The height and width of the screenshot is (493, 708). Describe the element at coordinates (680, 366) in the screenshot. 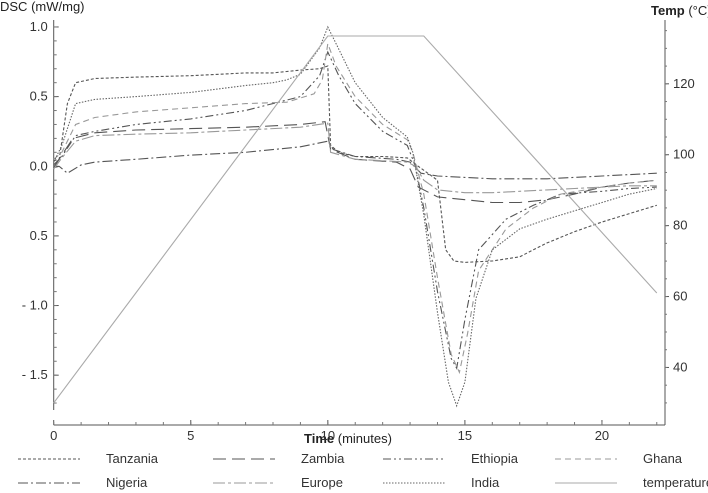

I see `y-right-tick-label: 40` at that location.